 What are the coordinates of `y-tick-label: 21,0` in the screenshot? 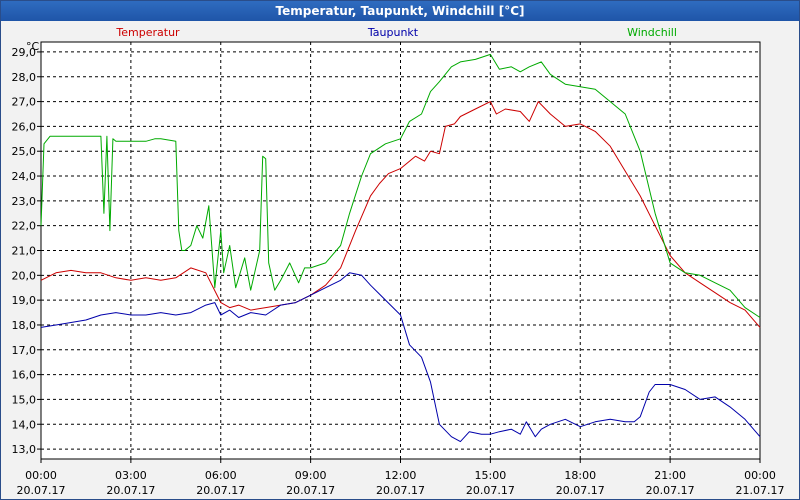 It's located at (24, 251).